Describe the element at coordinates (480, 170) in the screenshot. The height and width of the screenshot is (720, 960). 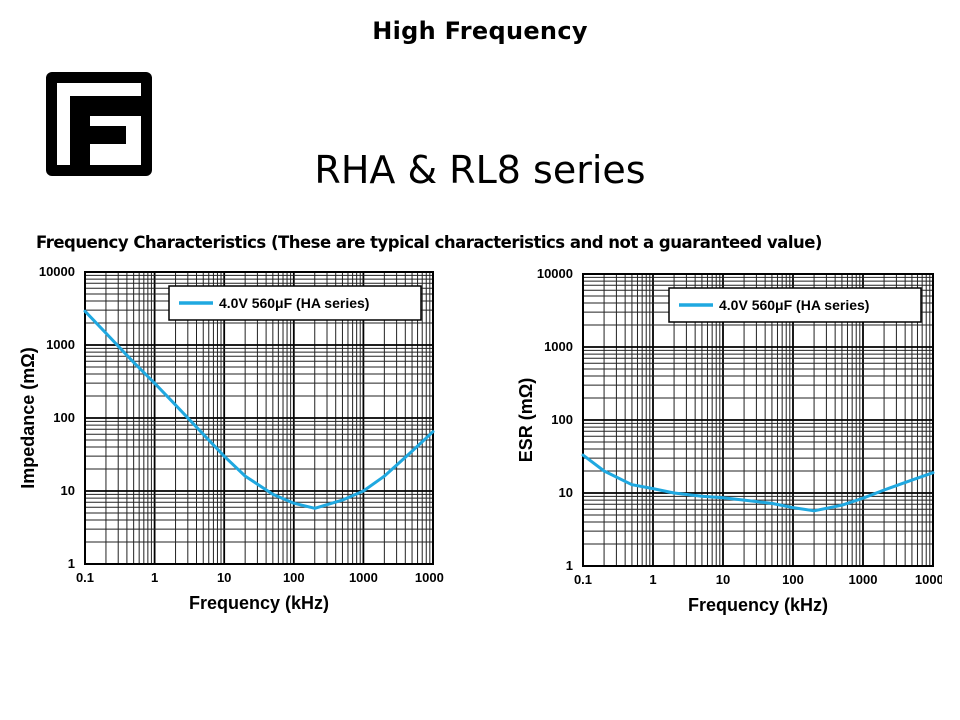
I see `series-title: RHA & RL8 series` at that location.